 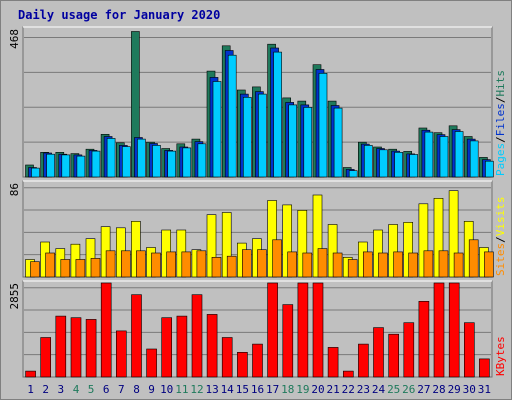 I want to click on y-max-label: 86, so click(x=14, y=189).